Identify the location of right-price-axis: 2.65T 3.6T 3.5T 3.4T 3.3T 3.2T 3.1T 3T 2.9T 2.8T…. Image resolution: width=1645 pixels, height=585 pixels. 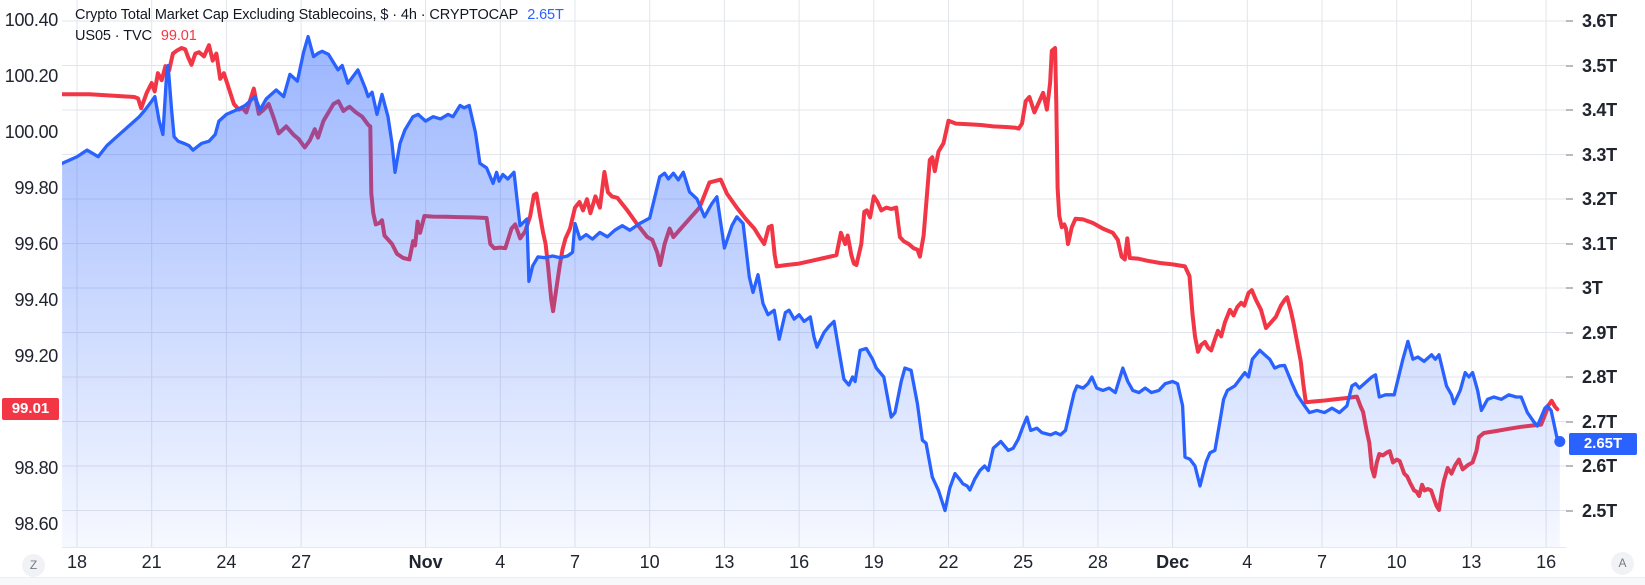
(1605, 274).